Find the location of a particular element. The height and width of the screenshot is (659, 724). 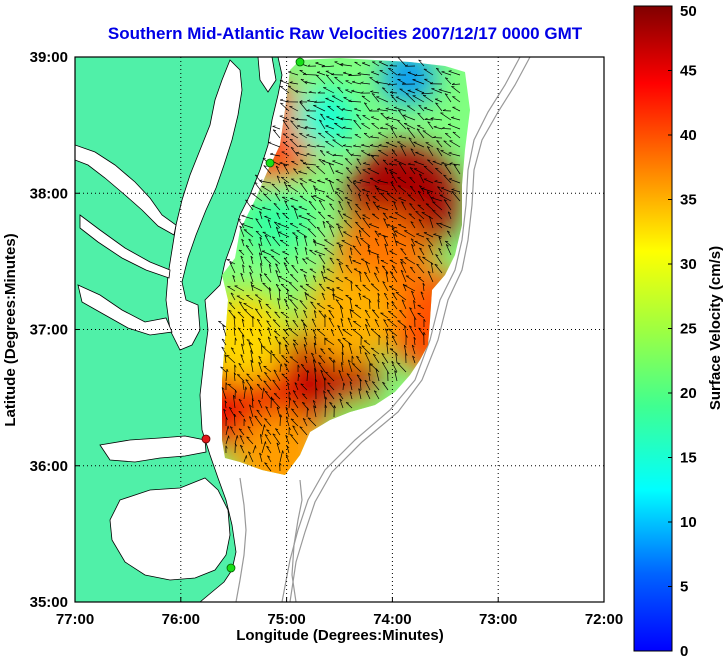

rappahannock-river is located at coordinates (125, 246).